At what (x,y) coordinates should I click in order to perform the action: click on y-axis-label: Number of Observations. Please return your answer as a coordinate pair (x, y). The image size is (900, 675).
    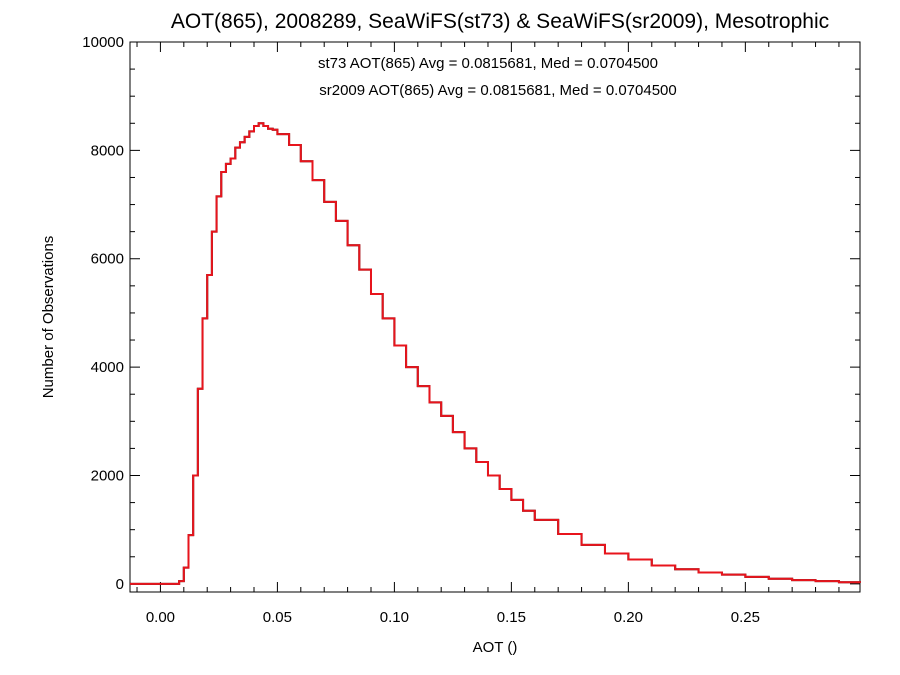
    Looking at the image, I should click on (48, 317).